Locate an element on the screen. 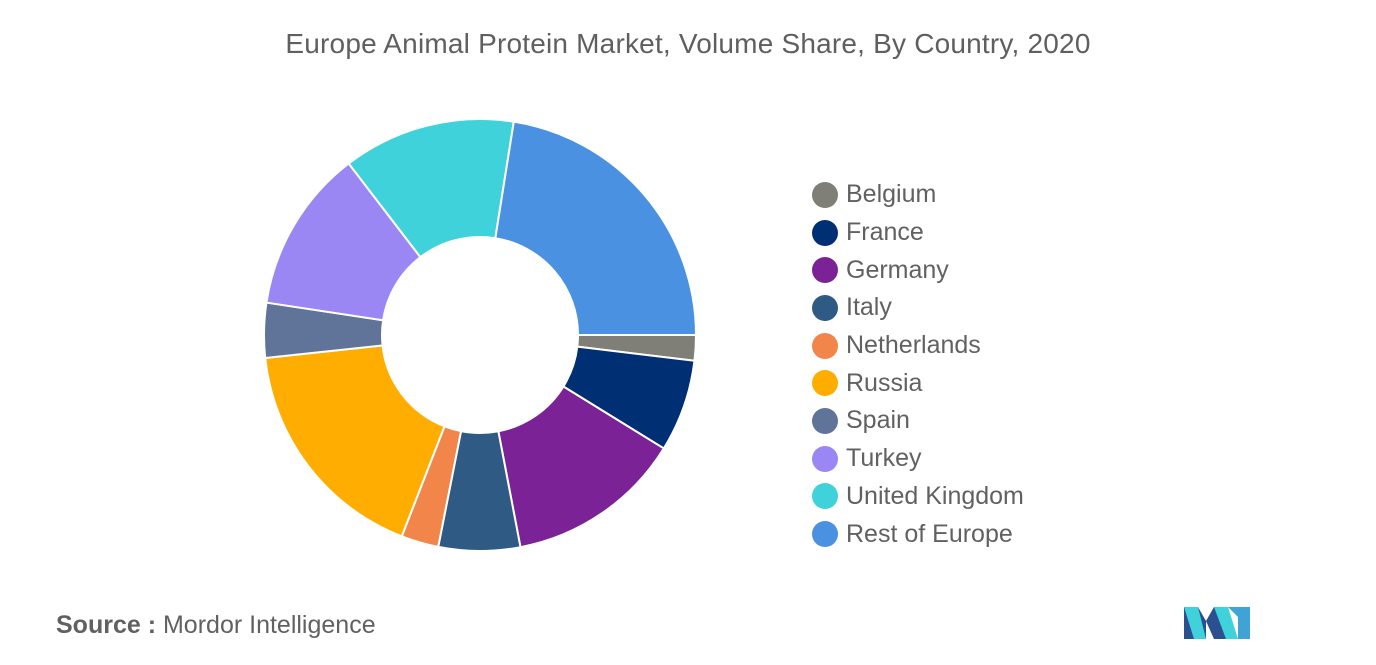  source-text: Mordor Intelligence is located at coordinates (269, 625).